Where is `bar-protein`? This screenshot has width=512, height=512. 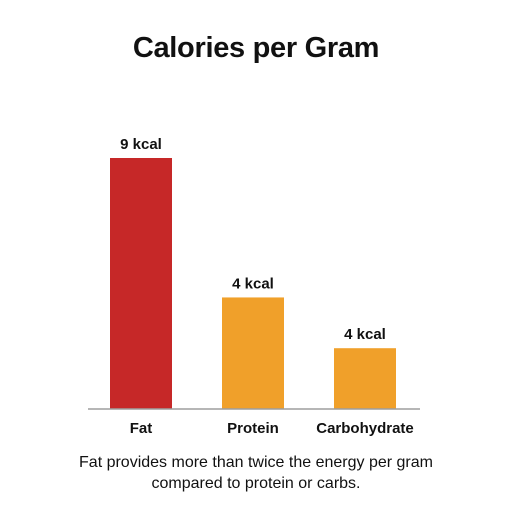 bar-protein is located at coordinates (253, 353).